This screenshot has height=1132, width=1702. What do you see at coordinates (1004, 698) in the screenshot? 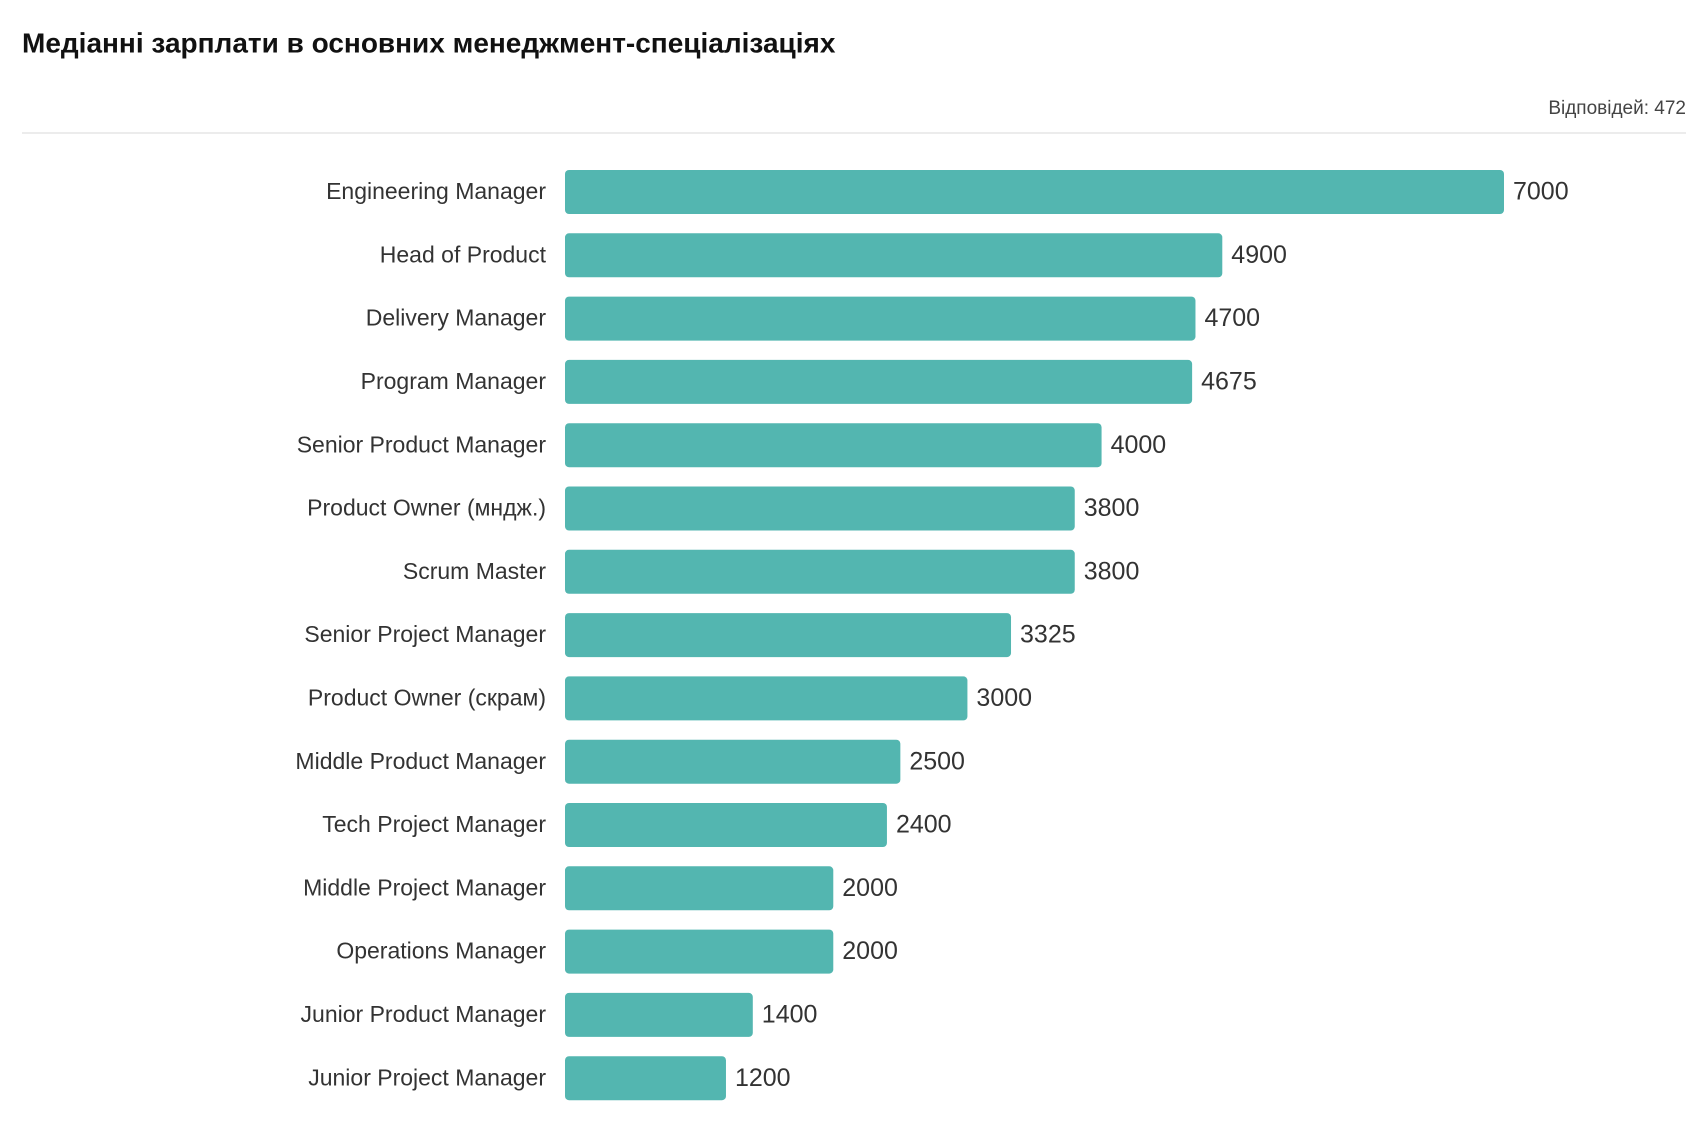
I see `value-label: 3000` at bounding box center [1004, 698].